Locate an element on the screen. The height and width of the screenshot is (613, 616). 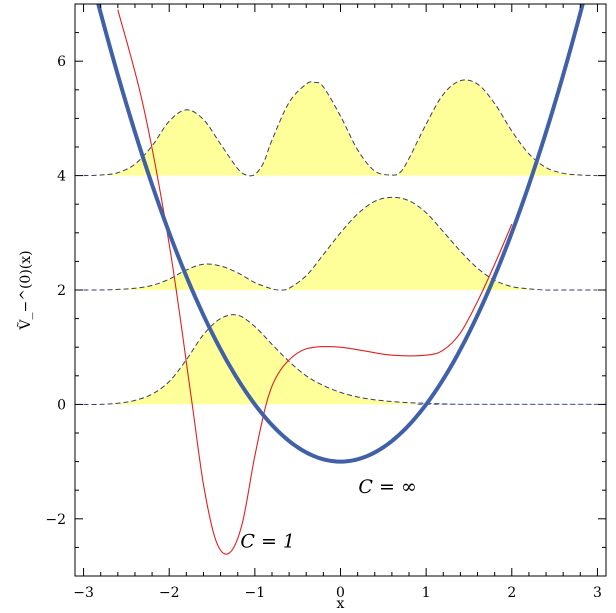
annotation-1: C = 1 is located at coordinates (267, 541).